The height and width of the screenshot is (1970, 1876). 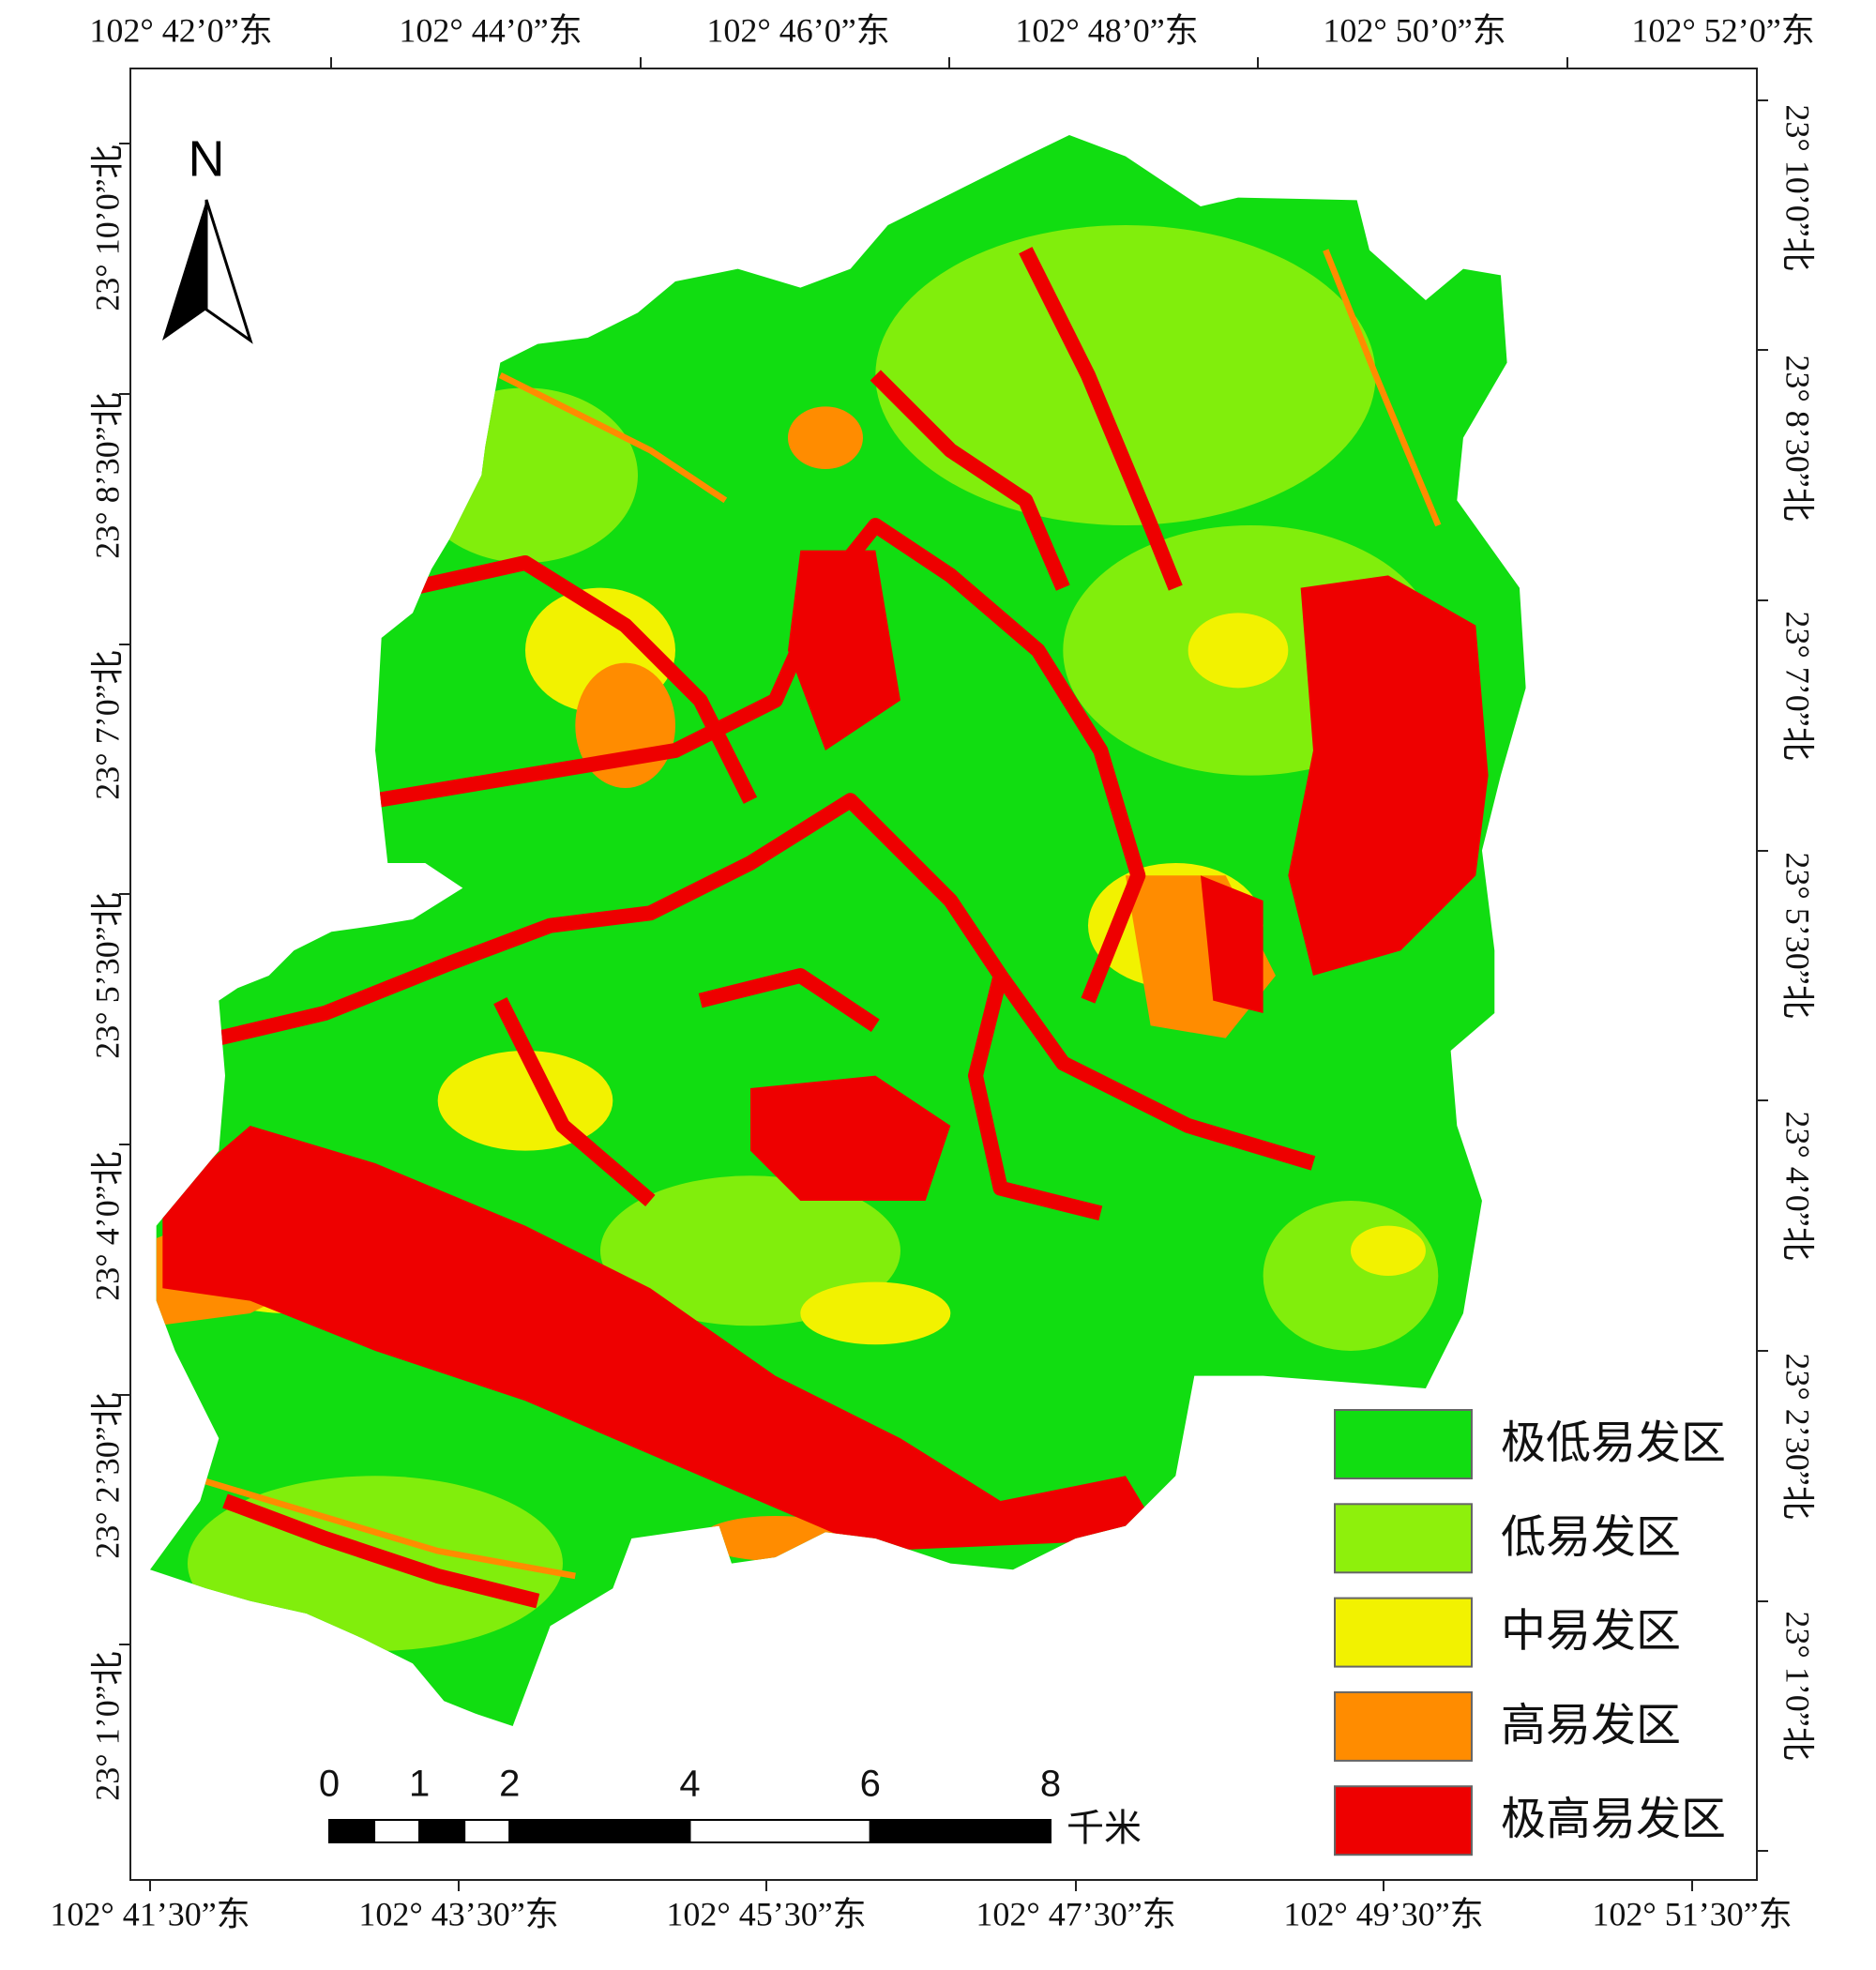 I want to click on top-coordinate-label: 102° 48’0”东, so click(x=1106, y=30).